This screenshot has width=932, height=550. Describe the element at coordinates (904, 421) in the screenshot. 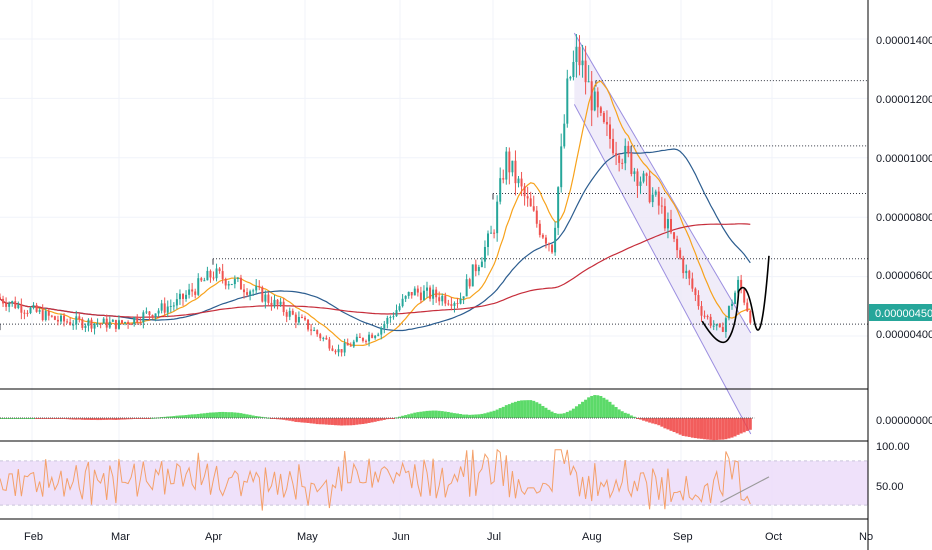

I see `macd-axis: 0.00000000` at that location.